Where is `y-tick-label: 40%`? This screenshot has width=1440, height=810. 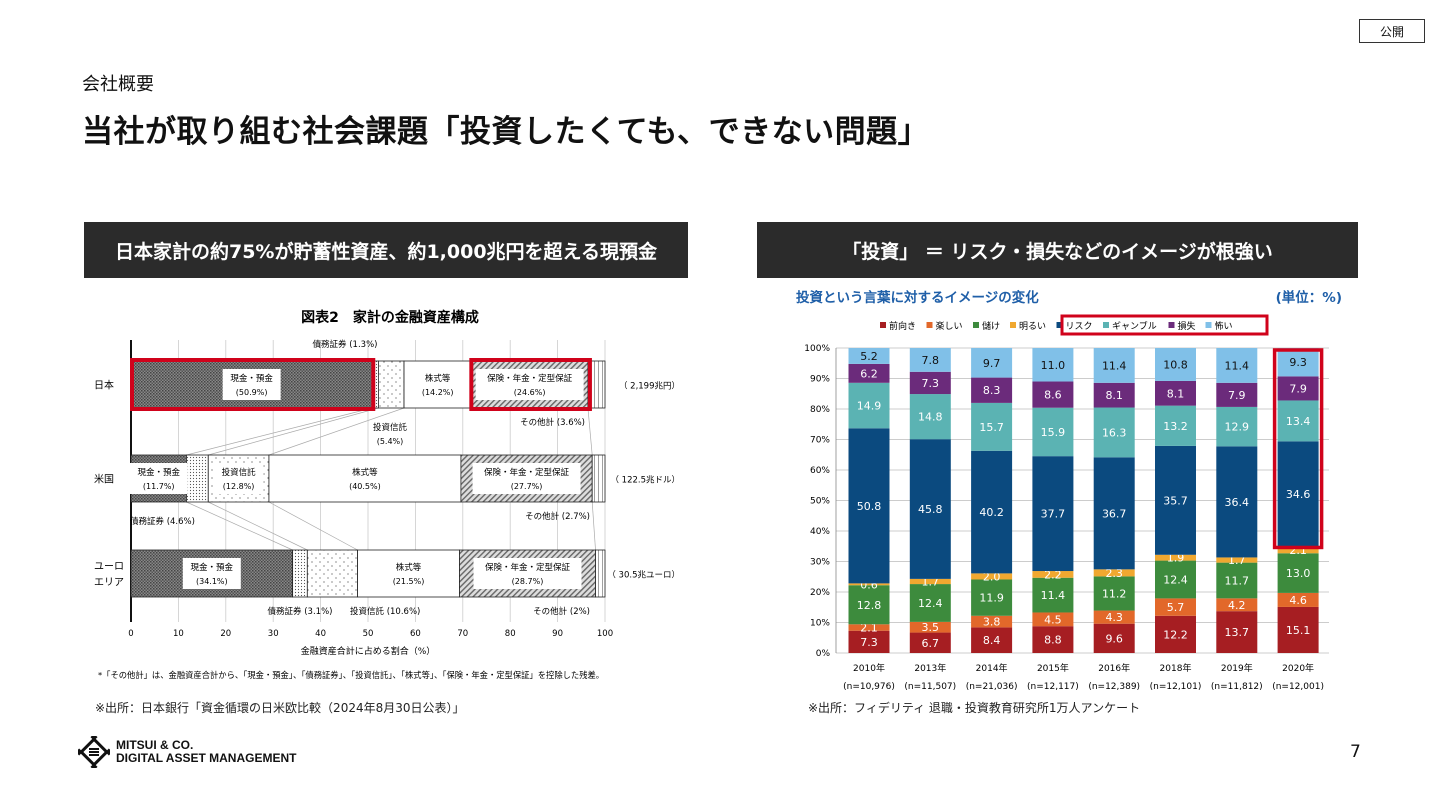
y-tick-label: 40% is located at coordinates (820, 532).